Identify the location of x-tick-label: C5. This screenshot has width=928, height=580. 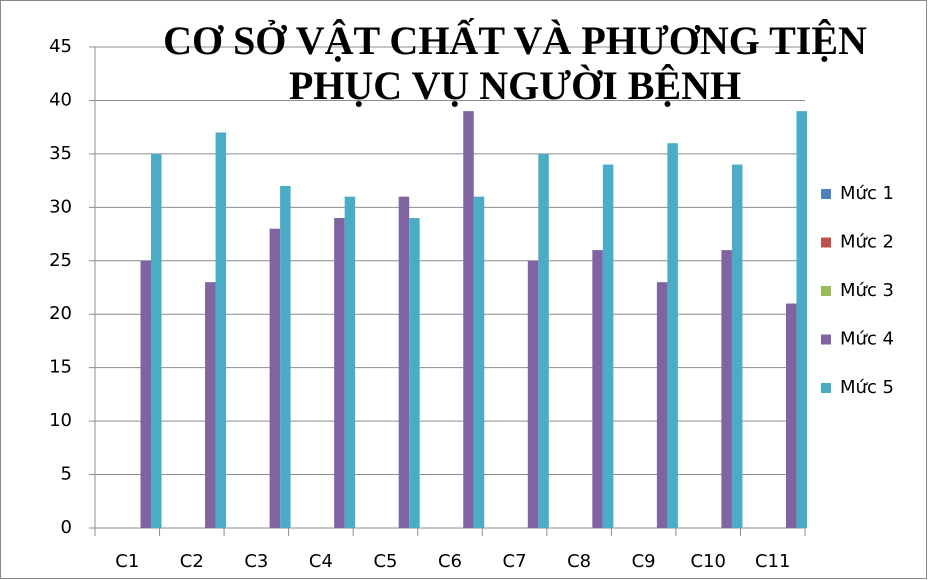
(385, 561).